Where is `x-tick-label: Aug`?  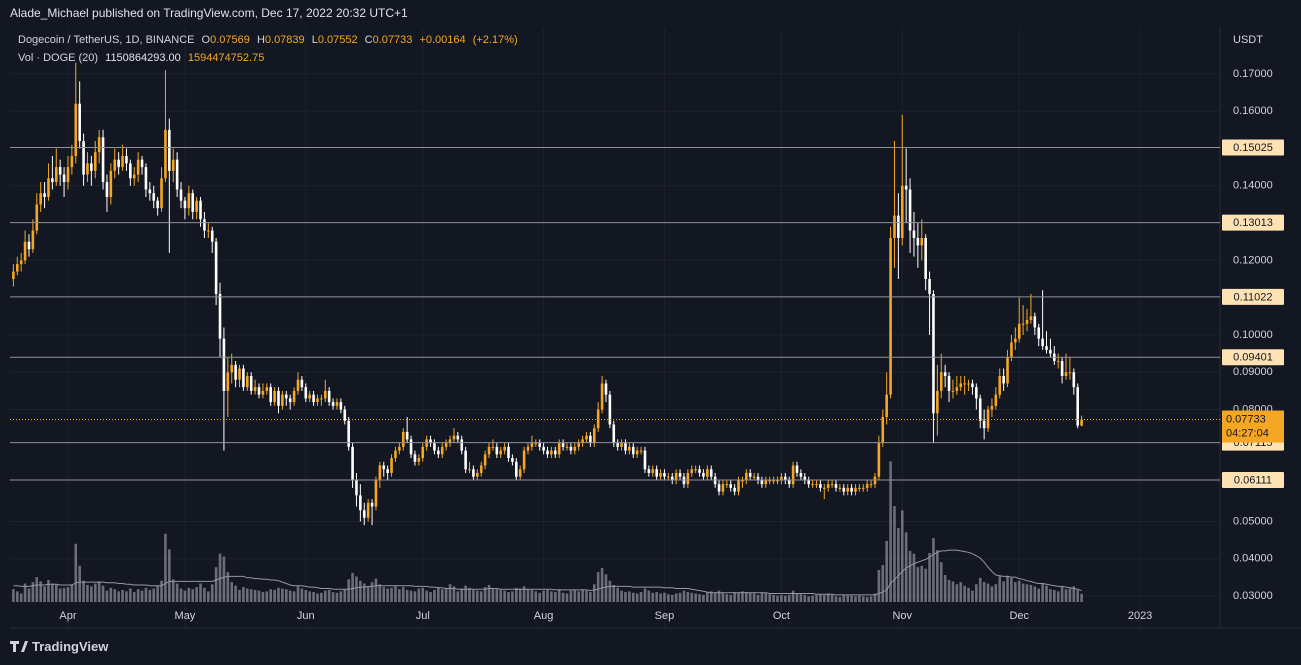 x-tick-label: Aug is located at coordinates (544, 616).